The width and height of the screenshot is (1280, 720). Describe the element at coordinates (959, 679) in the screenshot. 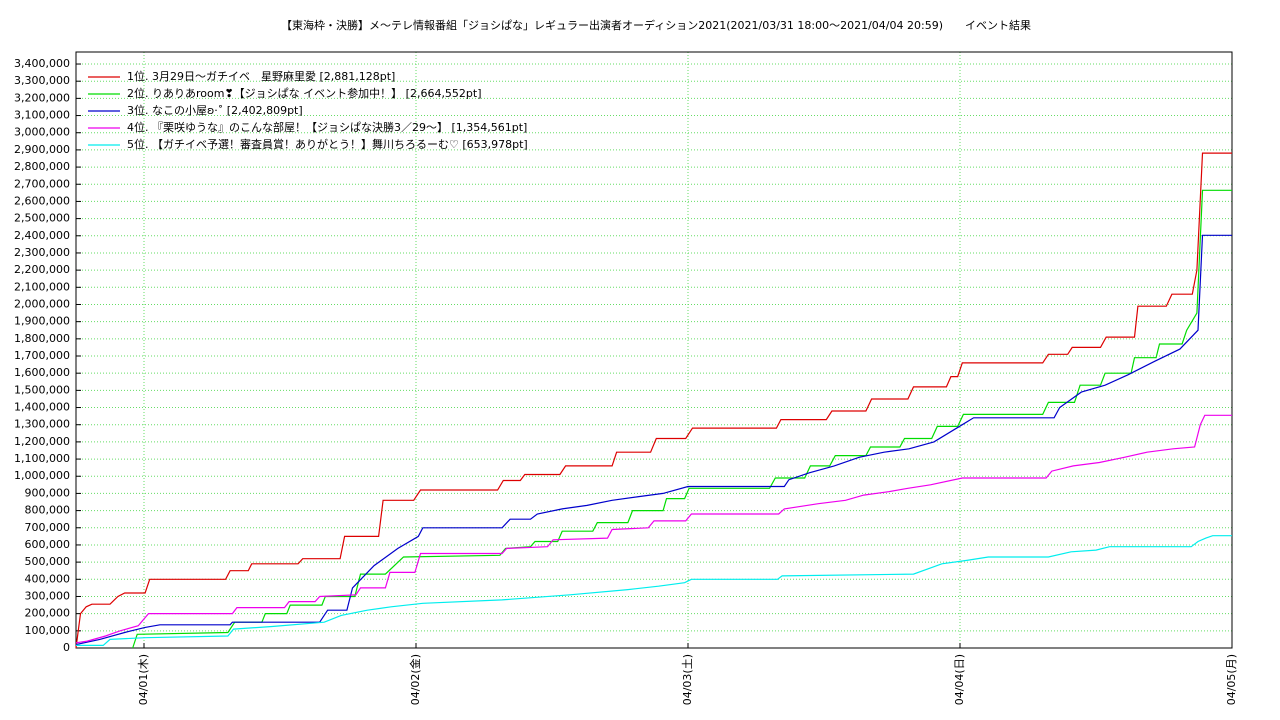

I see `x-tick-label: 04/04(日)` at that location.